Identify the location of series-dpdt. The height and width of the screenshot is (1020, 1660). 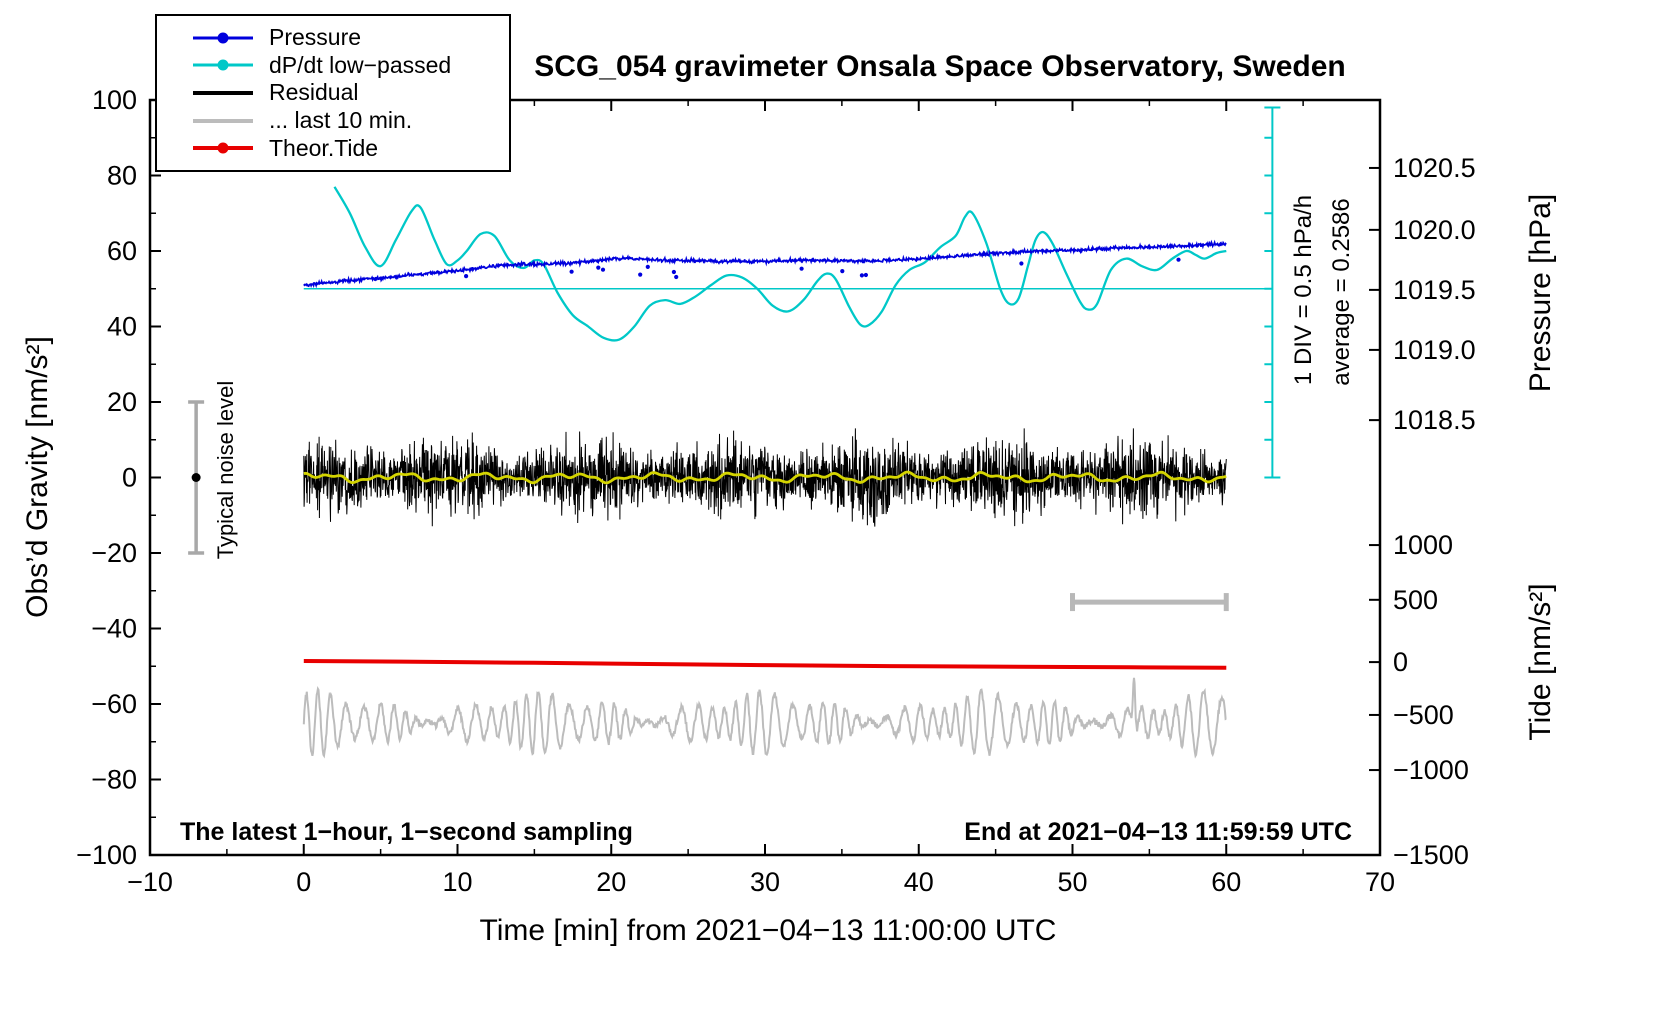
(780, 264).